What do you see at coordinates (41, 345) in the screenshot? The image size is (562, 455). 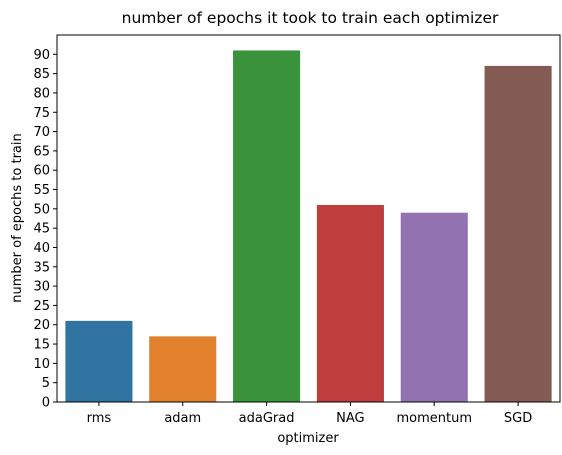 I see `y-tick-label: 15` at bounding box center [41, 345].